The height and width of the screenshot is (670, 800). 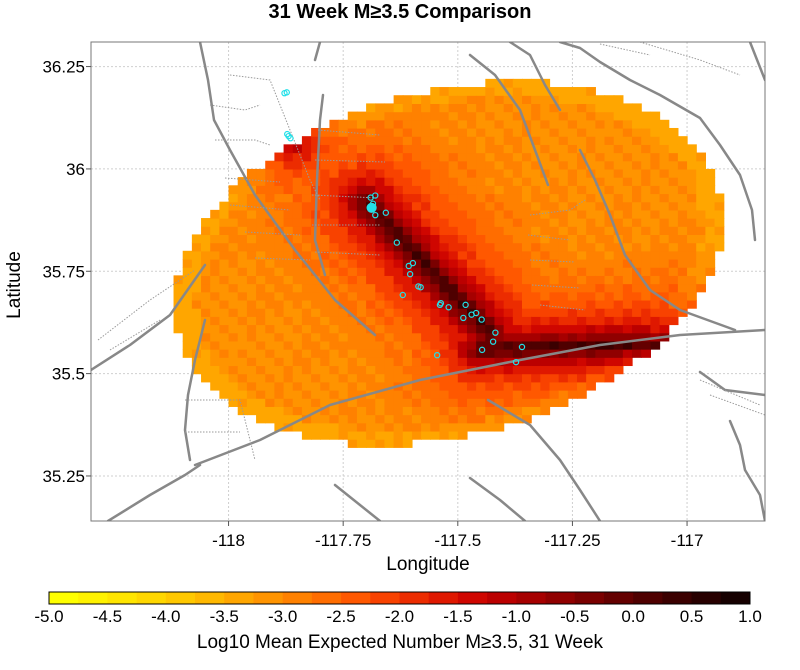 What do you see at coordinates (403, 227) in the screenshot?
I see `earthquake-markers` at bounding box center [403, 227].